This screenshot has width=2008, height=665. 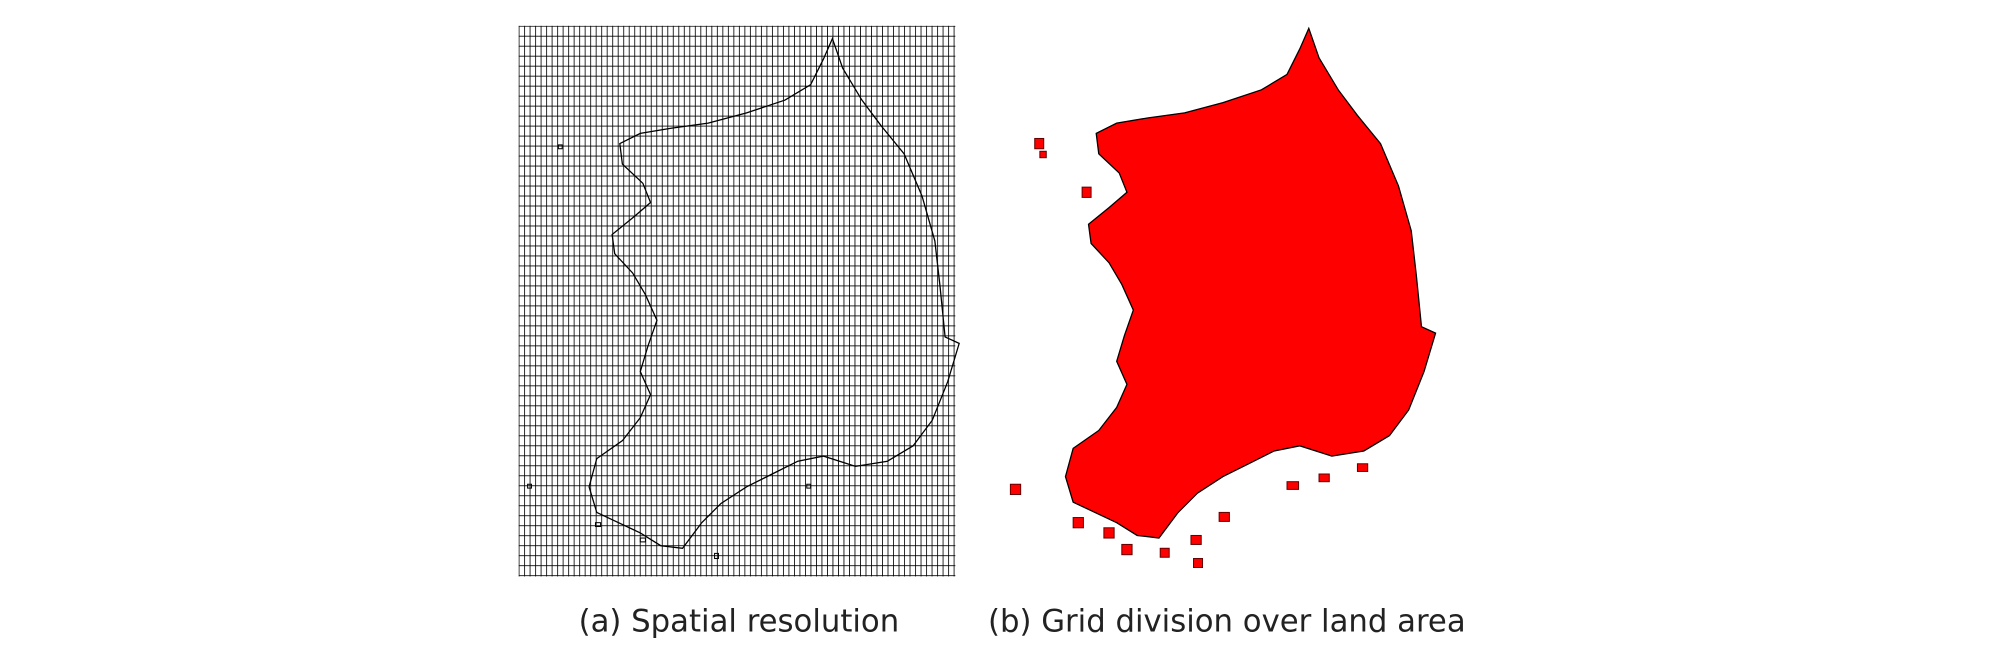 What do you see at coordinates (669, 352) in the screenshot?
I see `islands` at bounding box center [669, 352].